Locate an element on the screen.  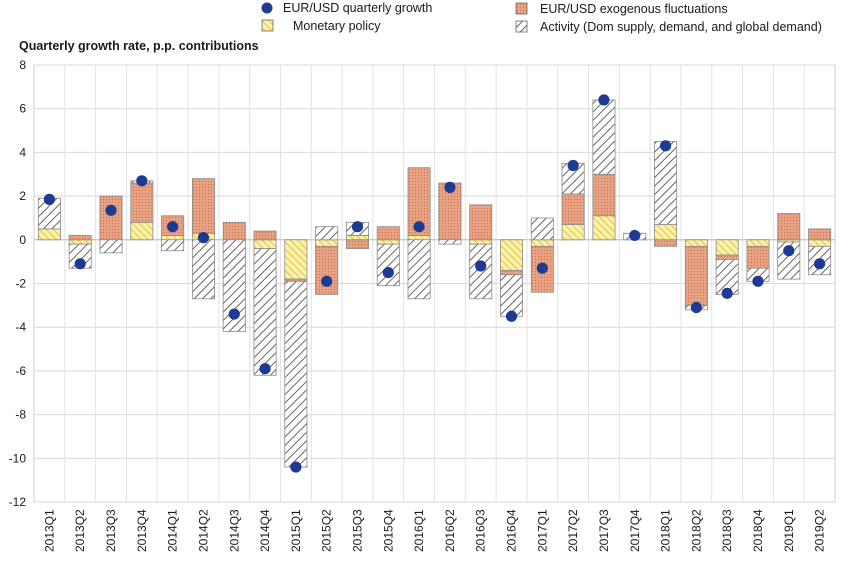
legend-swatch-activity is located at coordinates (521, 26).